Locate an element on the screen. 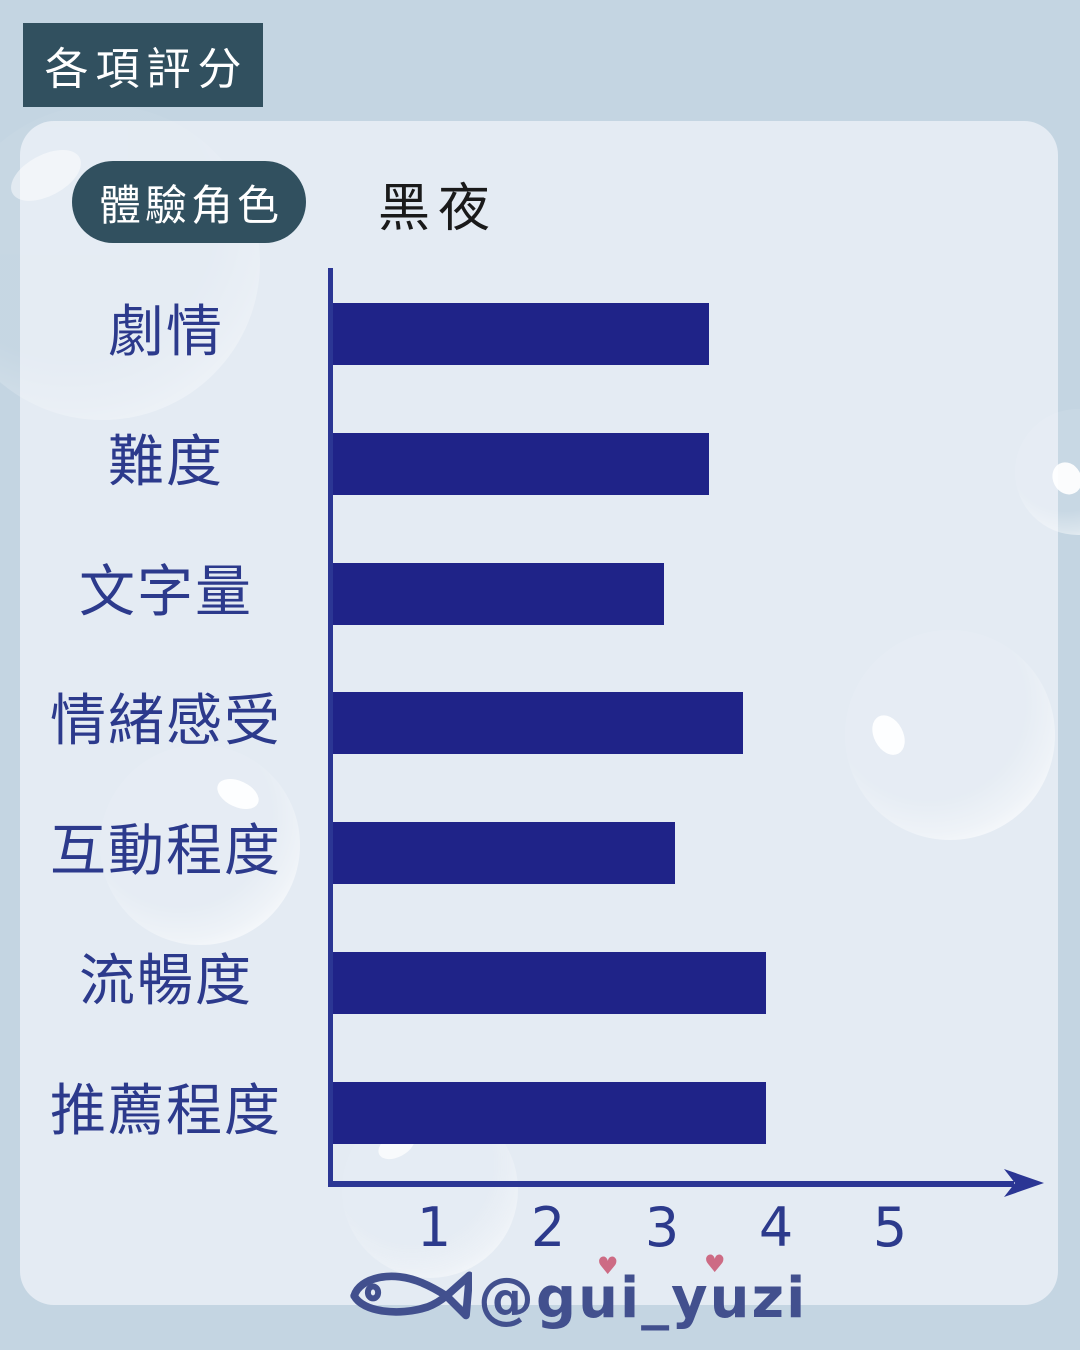 Image resolution: width=1080 pixels, height=1350 pixels. category-label: 互動程度 is located at coordinates (166, 851).